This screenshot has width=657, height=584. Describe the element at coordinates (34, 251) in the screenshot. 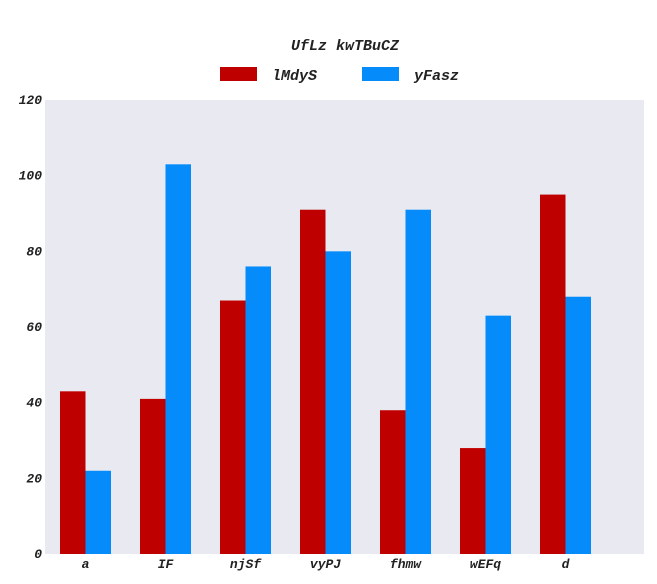

I see `y-tick-label: 80` at that location.